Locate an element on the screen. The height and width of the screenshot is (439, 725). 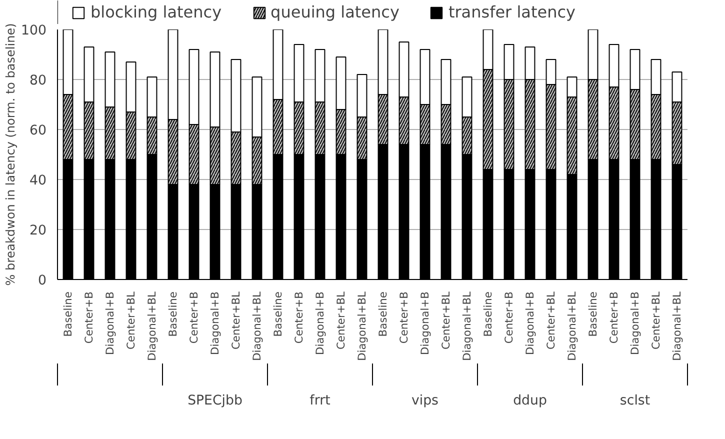
text: vips is located at coordinates (425, 401).